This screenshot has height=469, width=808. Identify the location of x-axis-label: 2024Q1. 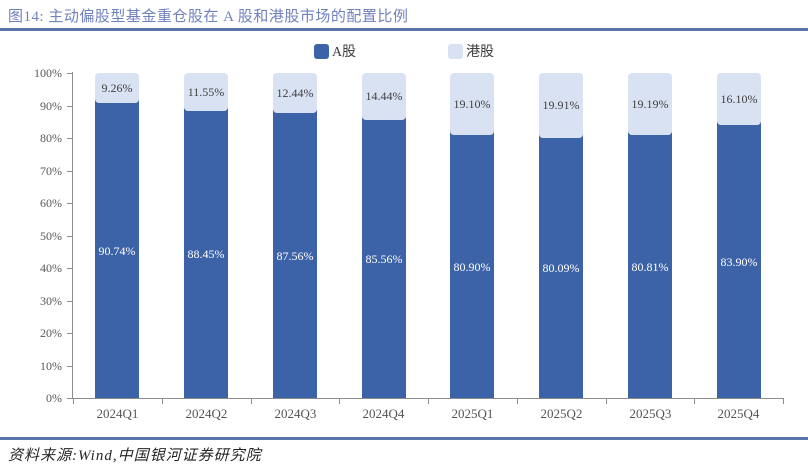
(117, 413).